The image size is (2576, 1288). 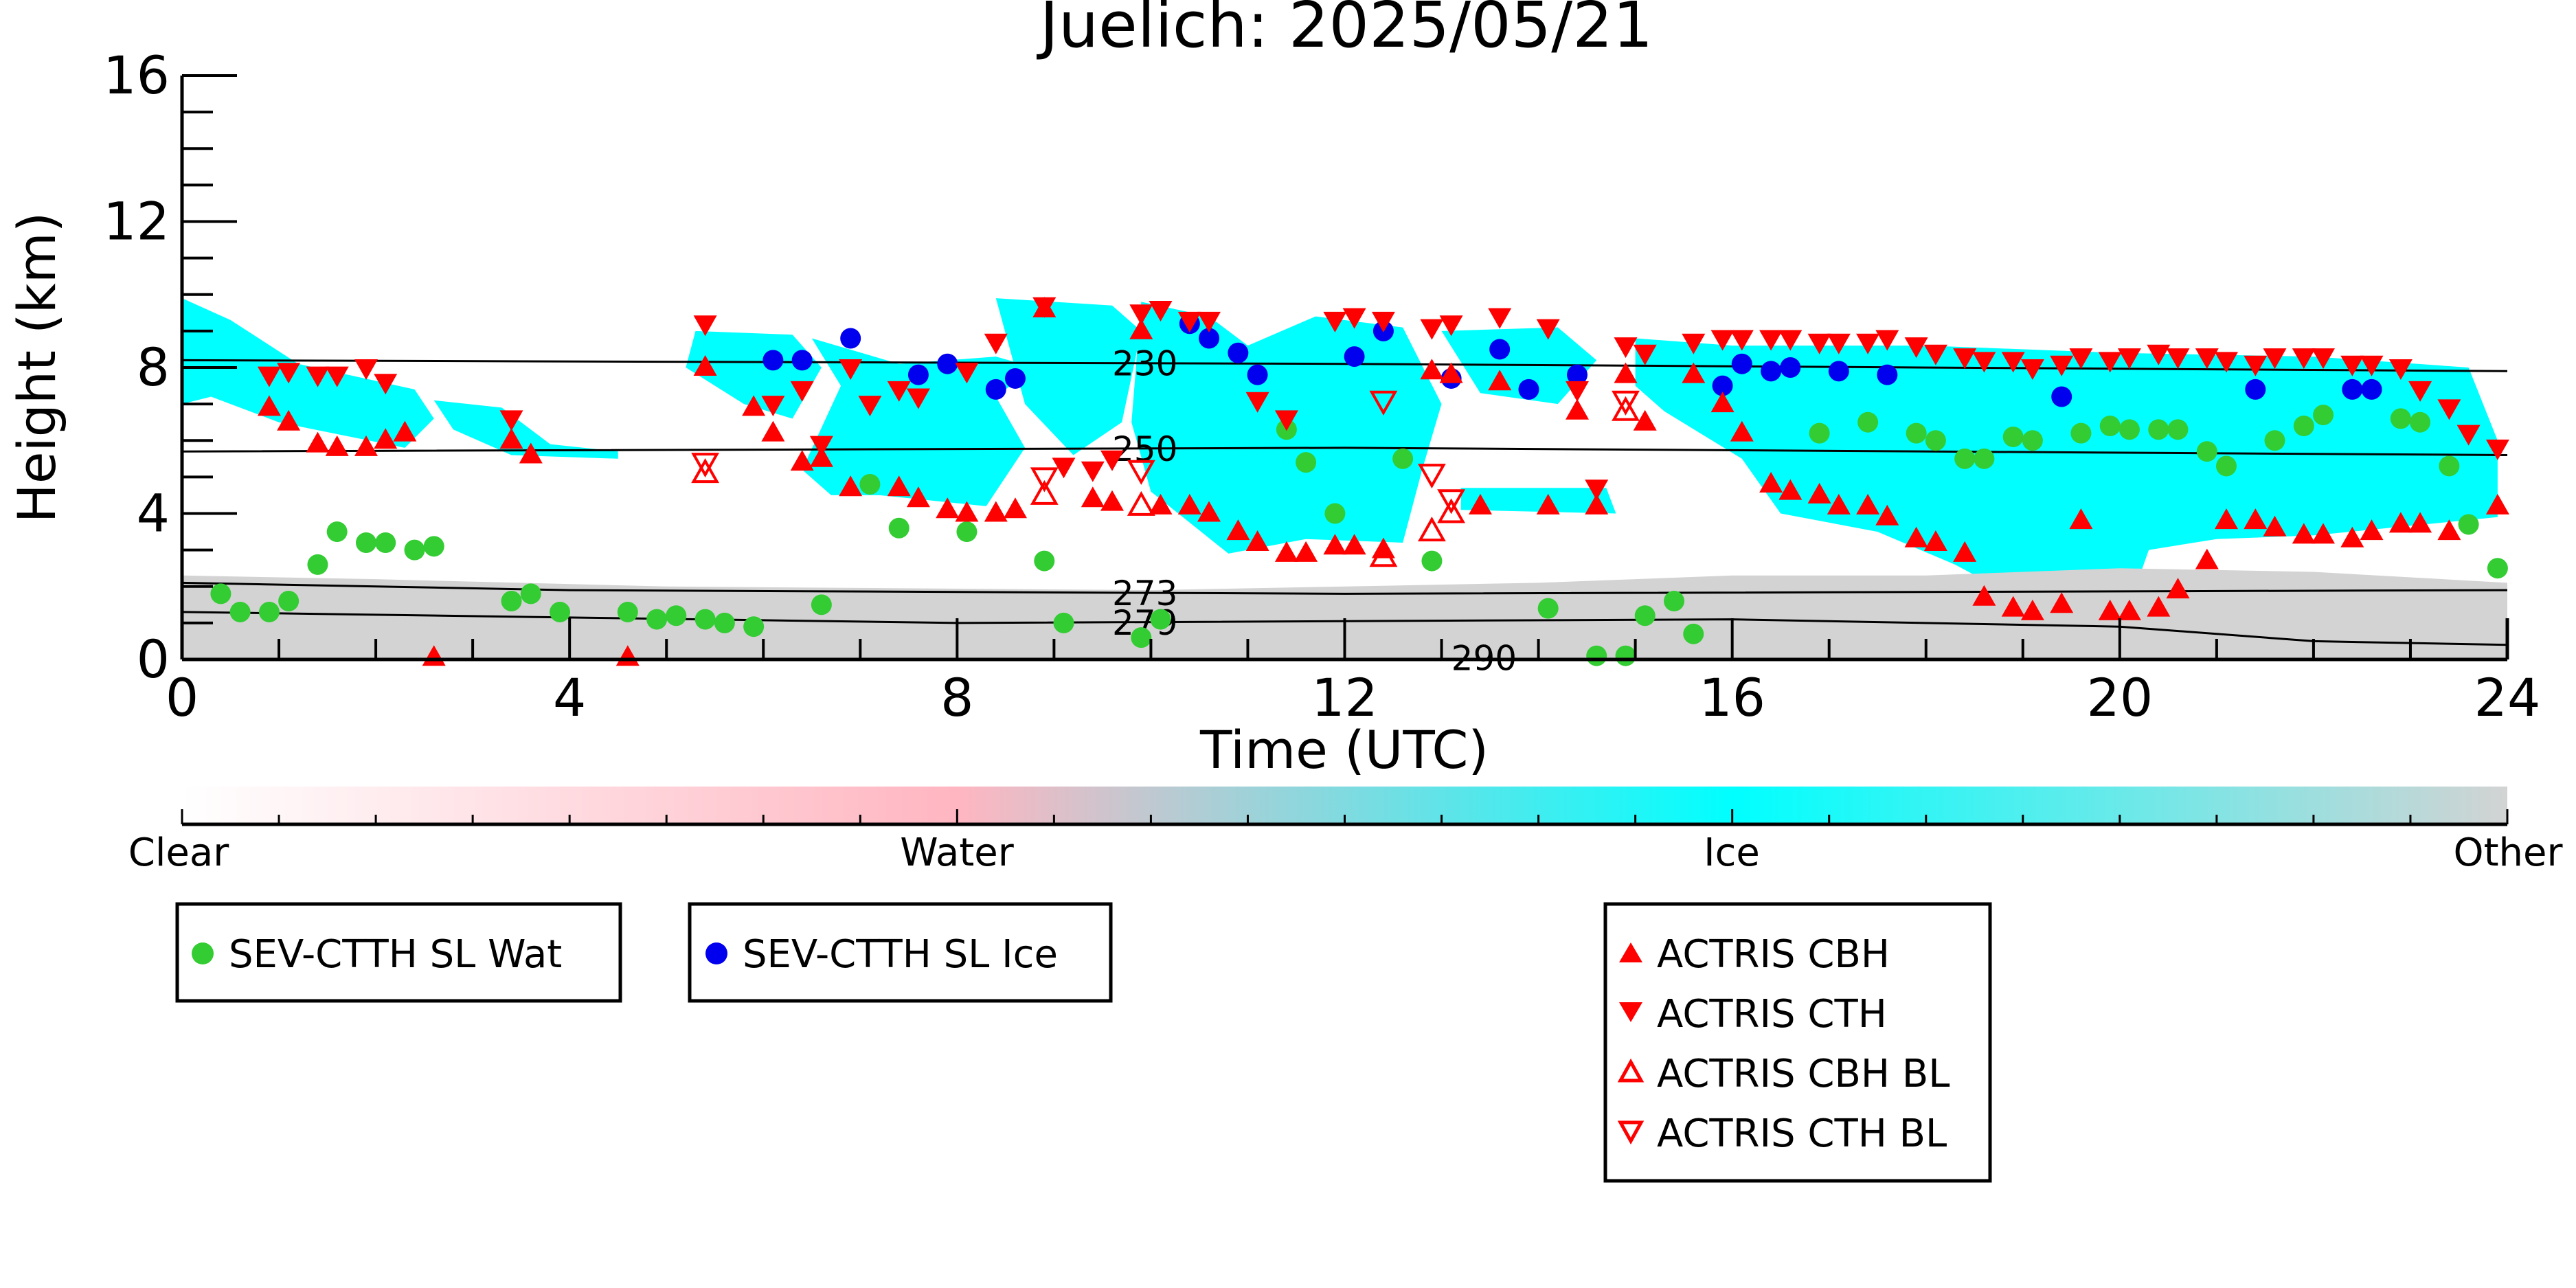 What do you see at coordinates (153, 513) in the screenshot?
I see `y-tick-label: 4` at bounding box center [153, 513].